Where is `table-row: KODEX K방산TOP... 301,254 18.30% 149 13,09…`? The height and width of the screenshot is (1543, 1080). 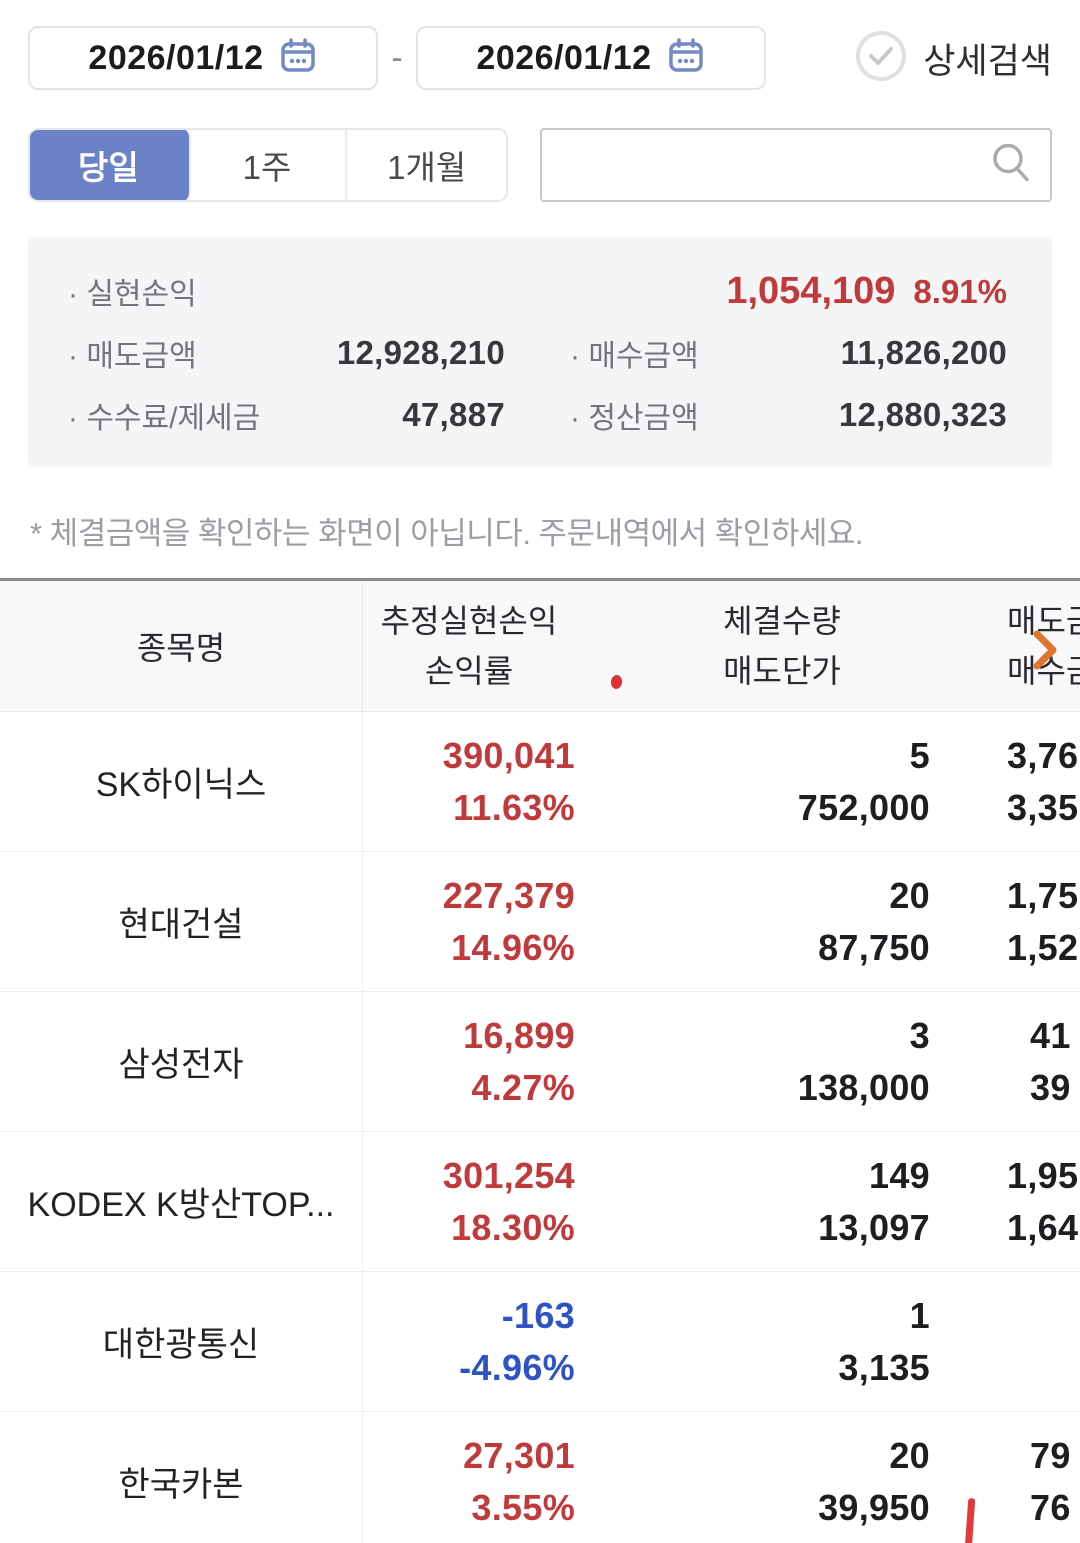
table-row: KODEX K방산TOP... 301,254 18.30% 149 13,09… is located at coordinates (540, 1202).